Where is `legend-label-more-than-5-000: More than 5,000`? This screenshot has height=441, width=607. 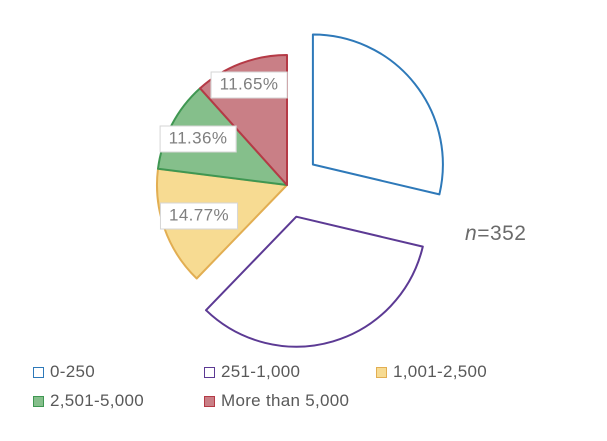 legend-label-more-than-5-000: More than 5,000 is located at coordinates (285, 400).